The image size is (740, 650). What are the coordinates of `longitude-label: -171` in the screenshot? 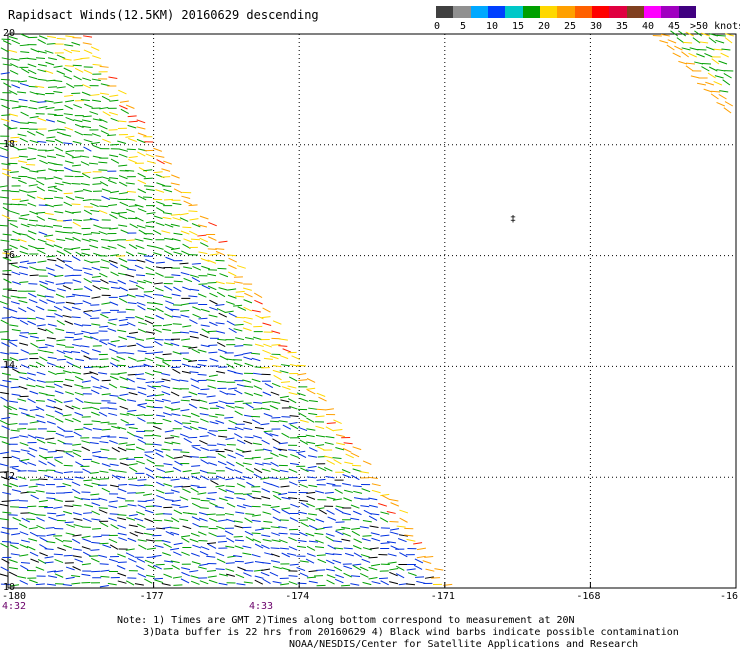 It's located at (442, 596).